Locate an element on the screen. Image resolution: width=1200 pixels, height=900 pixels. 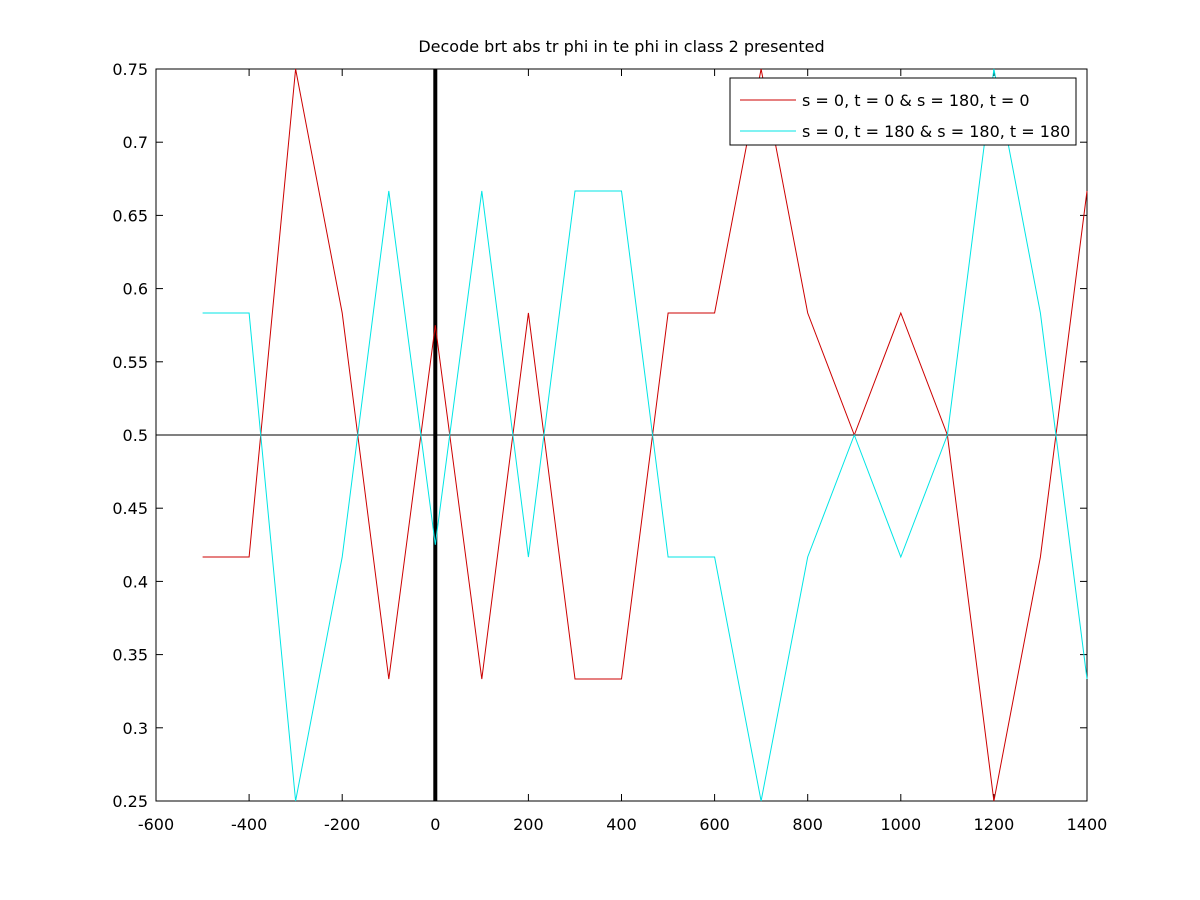
x-tick-label: 1000 is located at coordinates (900, 824).